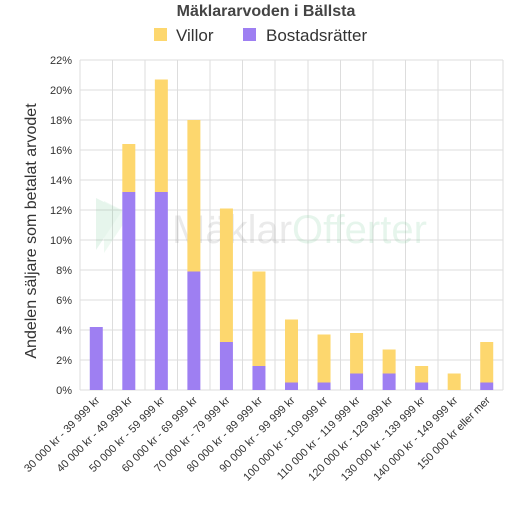  What do you see at coordinates (249, 34) in the screenshot?
I see `legend-swatch-bostadsratter` at bounding box center [249, 34].